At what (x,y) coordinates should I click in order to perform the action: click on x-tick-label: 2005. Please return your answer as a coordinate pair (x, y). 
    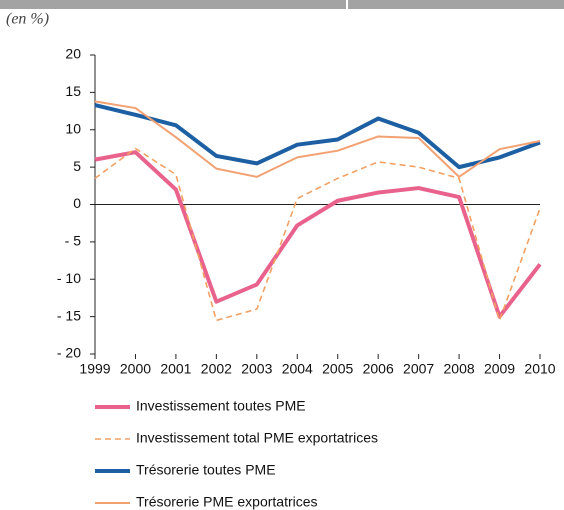
    Looking at the image, I should click on (337, 369).